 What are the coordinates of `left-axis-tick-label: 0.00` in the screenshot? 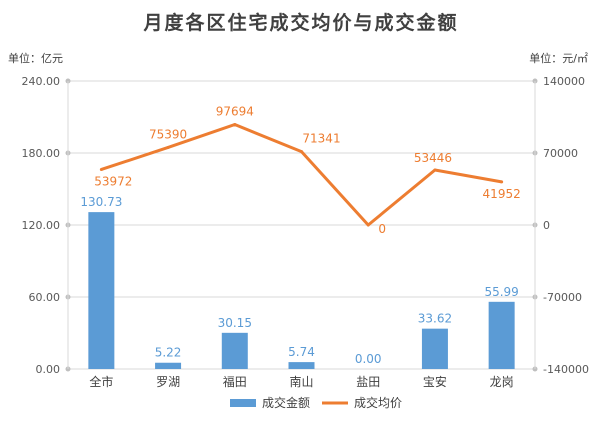 It's located at (48, 369).